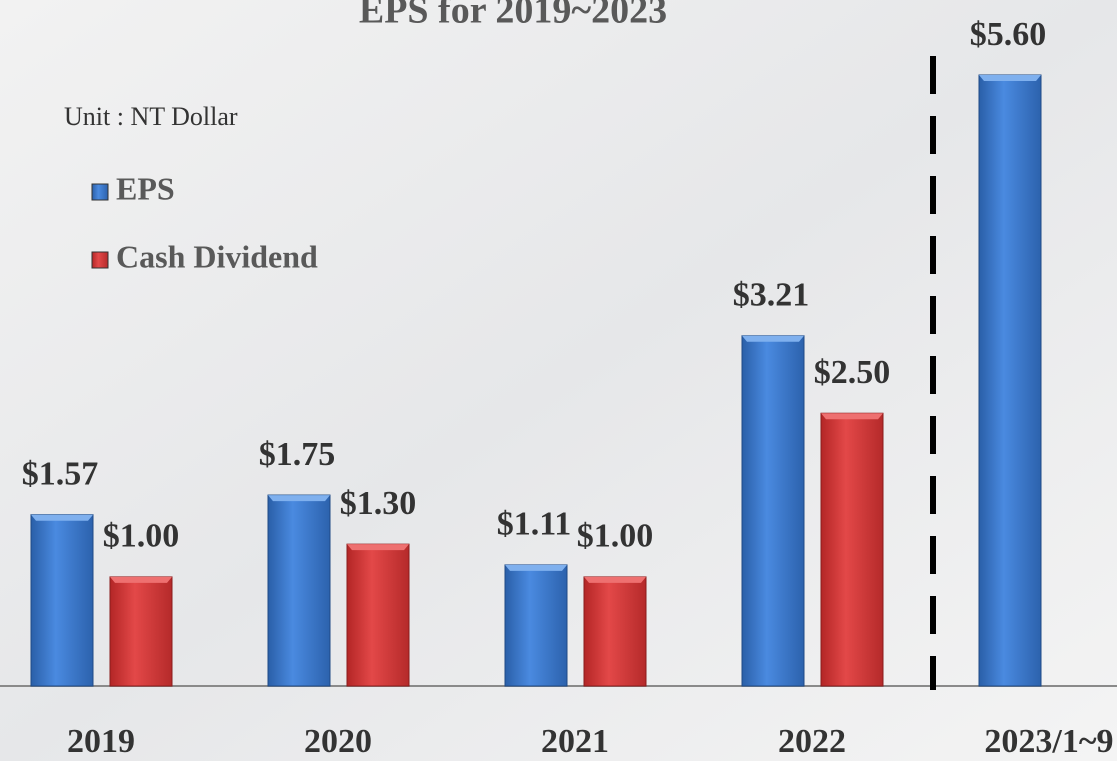 The height and width of the screenshot is (761, 1117). I want to click on legend-label: EPS, so click(145, 188).